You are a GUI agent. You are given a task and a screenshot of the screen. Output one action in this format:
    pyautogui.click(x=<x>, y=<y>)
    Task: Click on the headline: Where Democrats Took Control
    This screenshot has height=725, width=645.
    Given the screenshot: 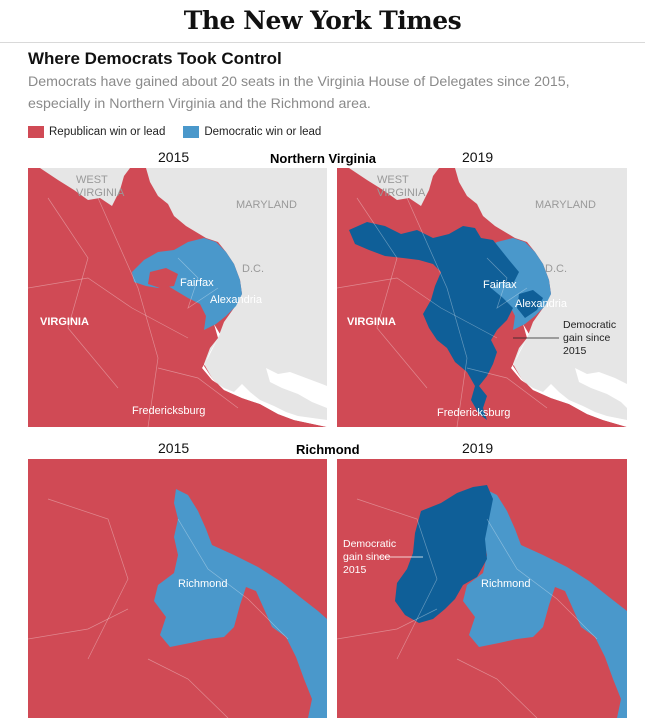 What is the action you would take?
    pyautogui.click(x=155, y=58)
    